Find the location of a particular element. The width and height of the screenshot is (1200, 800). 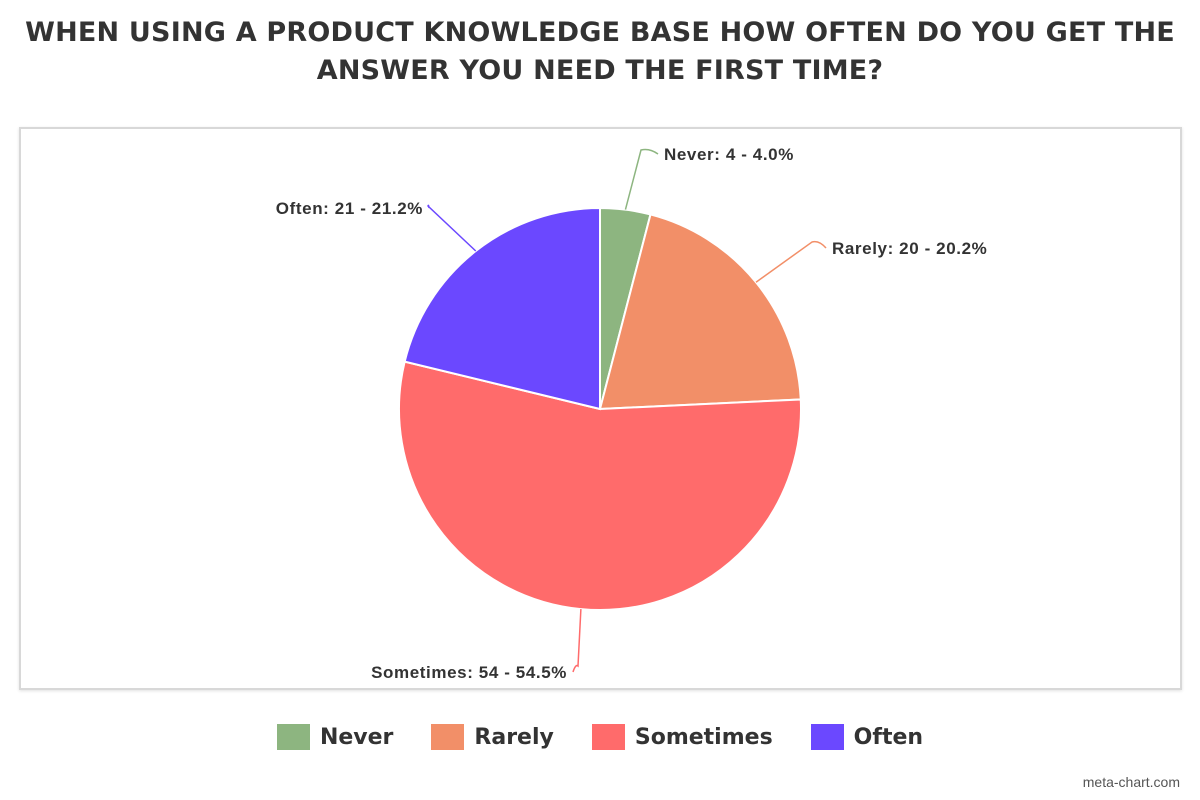

legend-item-never: Never is located at coordinates (335, 737).